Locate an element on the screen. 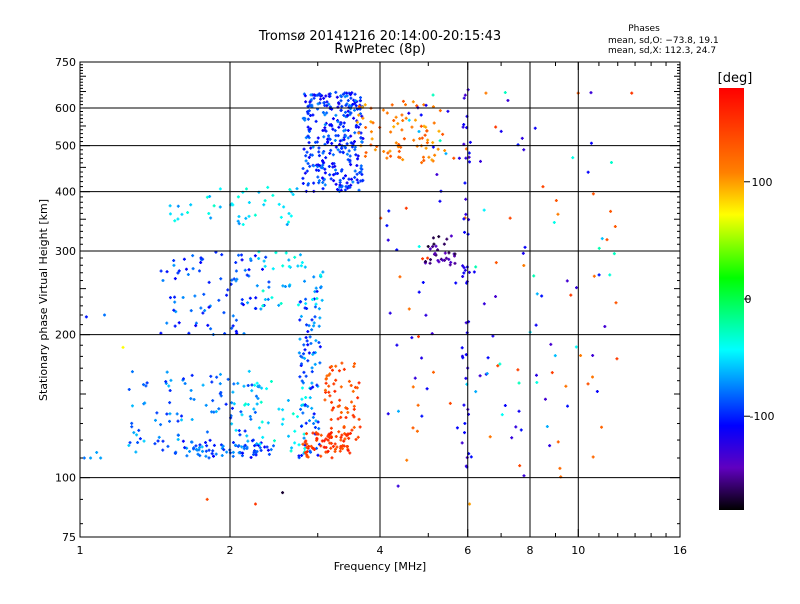  y-tick-label: 75 is located at coordinates (69, 537).